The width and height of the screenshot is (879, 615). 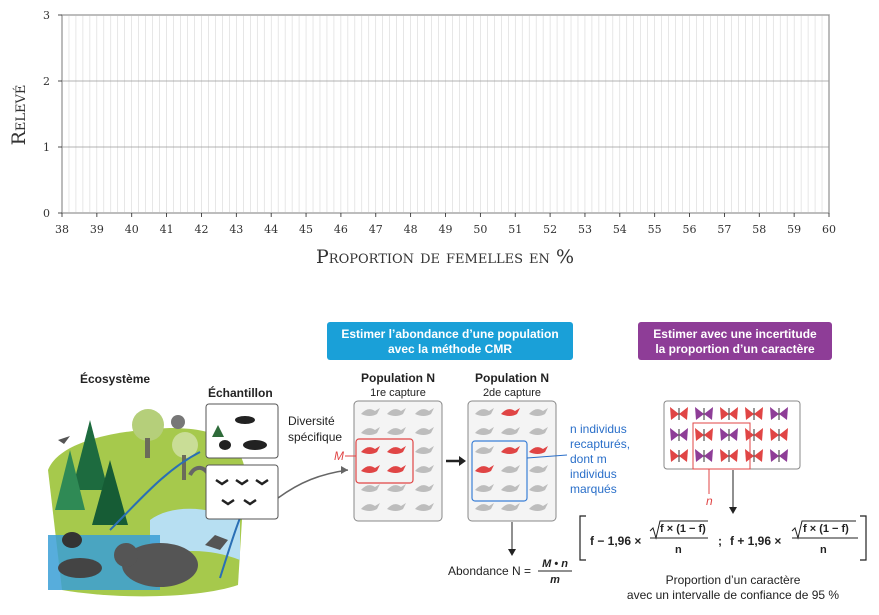 What do you see at coordinates (655, 229) in the screenshot?
I see `x-tick-label: 55` at bounding box center [655, 229].